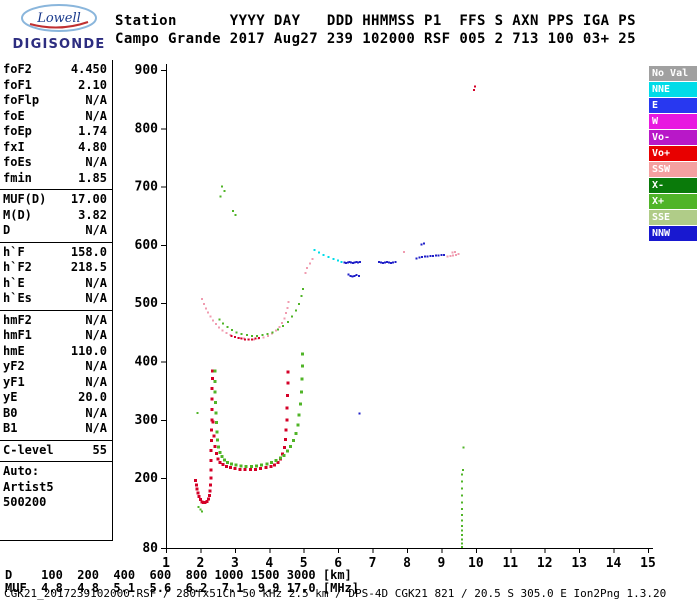 The width and height of the screenshot is (700, 600). I want to click on param-group: h`F 158.0 h`F2 218.5 h`E N/A h`Es N/A, so click(56, 277).